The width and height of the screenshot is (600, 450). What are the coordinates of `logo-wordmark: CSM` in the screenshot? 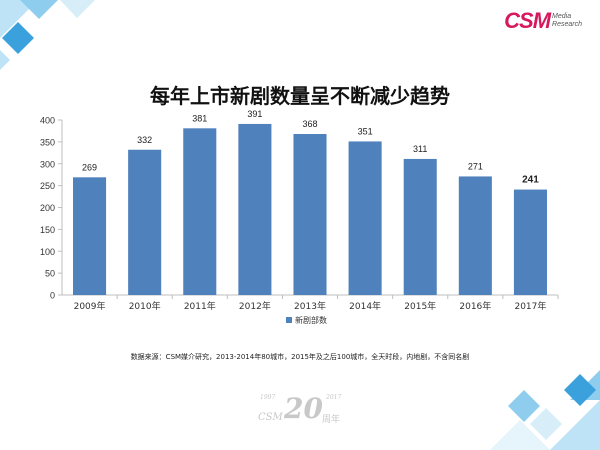 It's located at (527, 20).